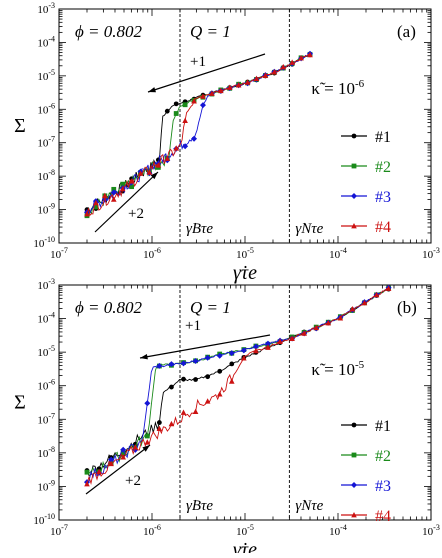 The height and width of the screenshot is (558, 442). Describe the element at coordinates (383, 167) in the screenshot. I see `legend-label-2: #2` at that location.